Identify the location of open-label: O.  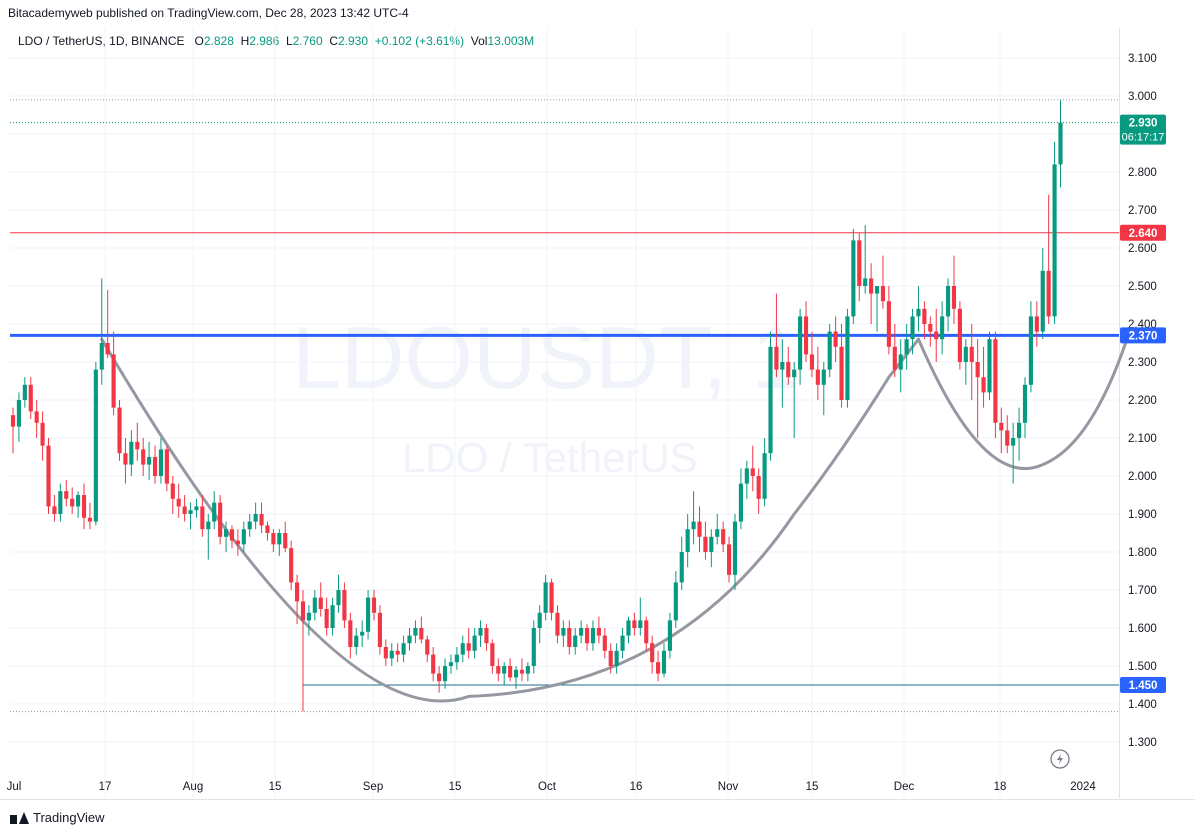
(199, 41).